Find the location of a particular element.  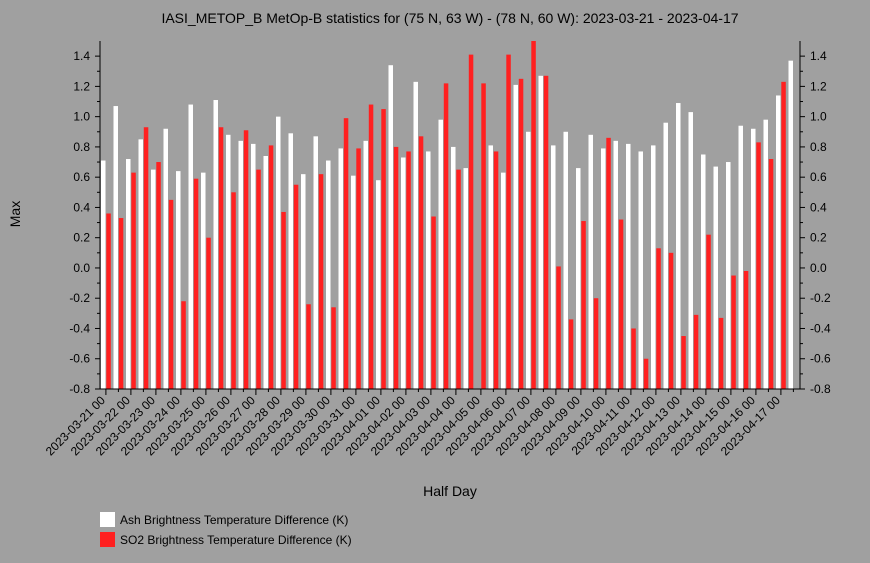

y-tick-label-right: -0.8 is located at coordinates (820, 389).